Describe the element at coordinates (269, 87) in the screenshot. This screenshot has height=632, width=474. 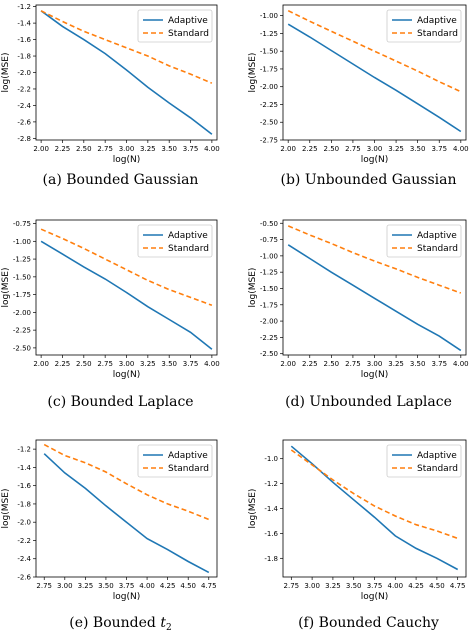
I see `y-tick-label: -2.00` at that location.